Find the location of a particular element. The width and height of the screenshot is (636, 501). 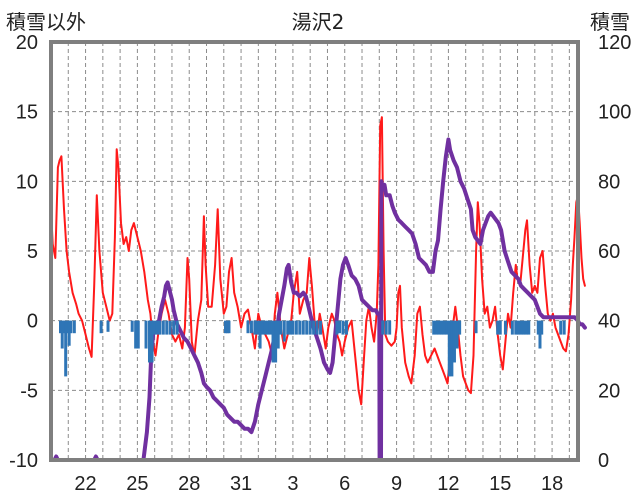

x-tick-label: 25 is located at coordinates (137, 484).